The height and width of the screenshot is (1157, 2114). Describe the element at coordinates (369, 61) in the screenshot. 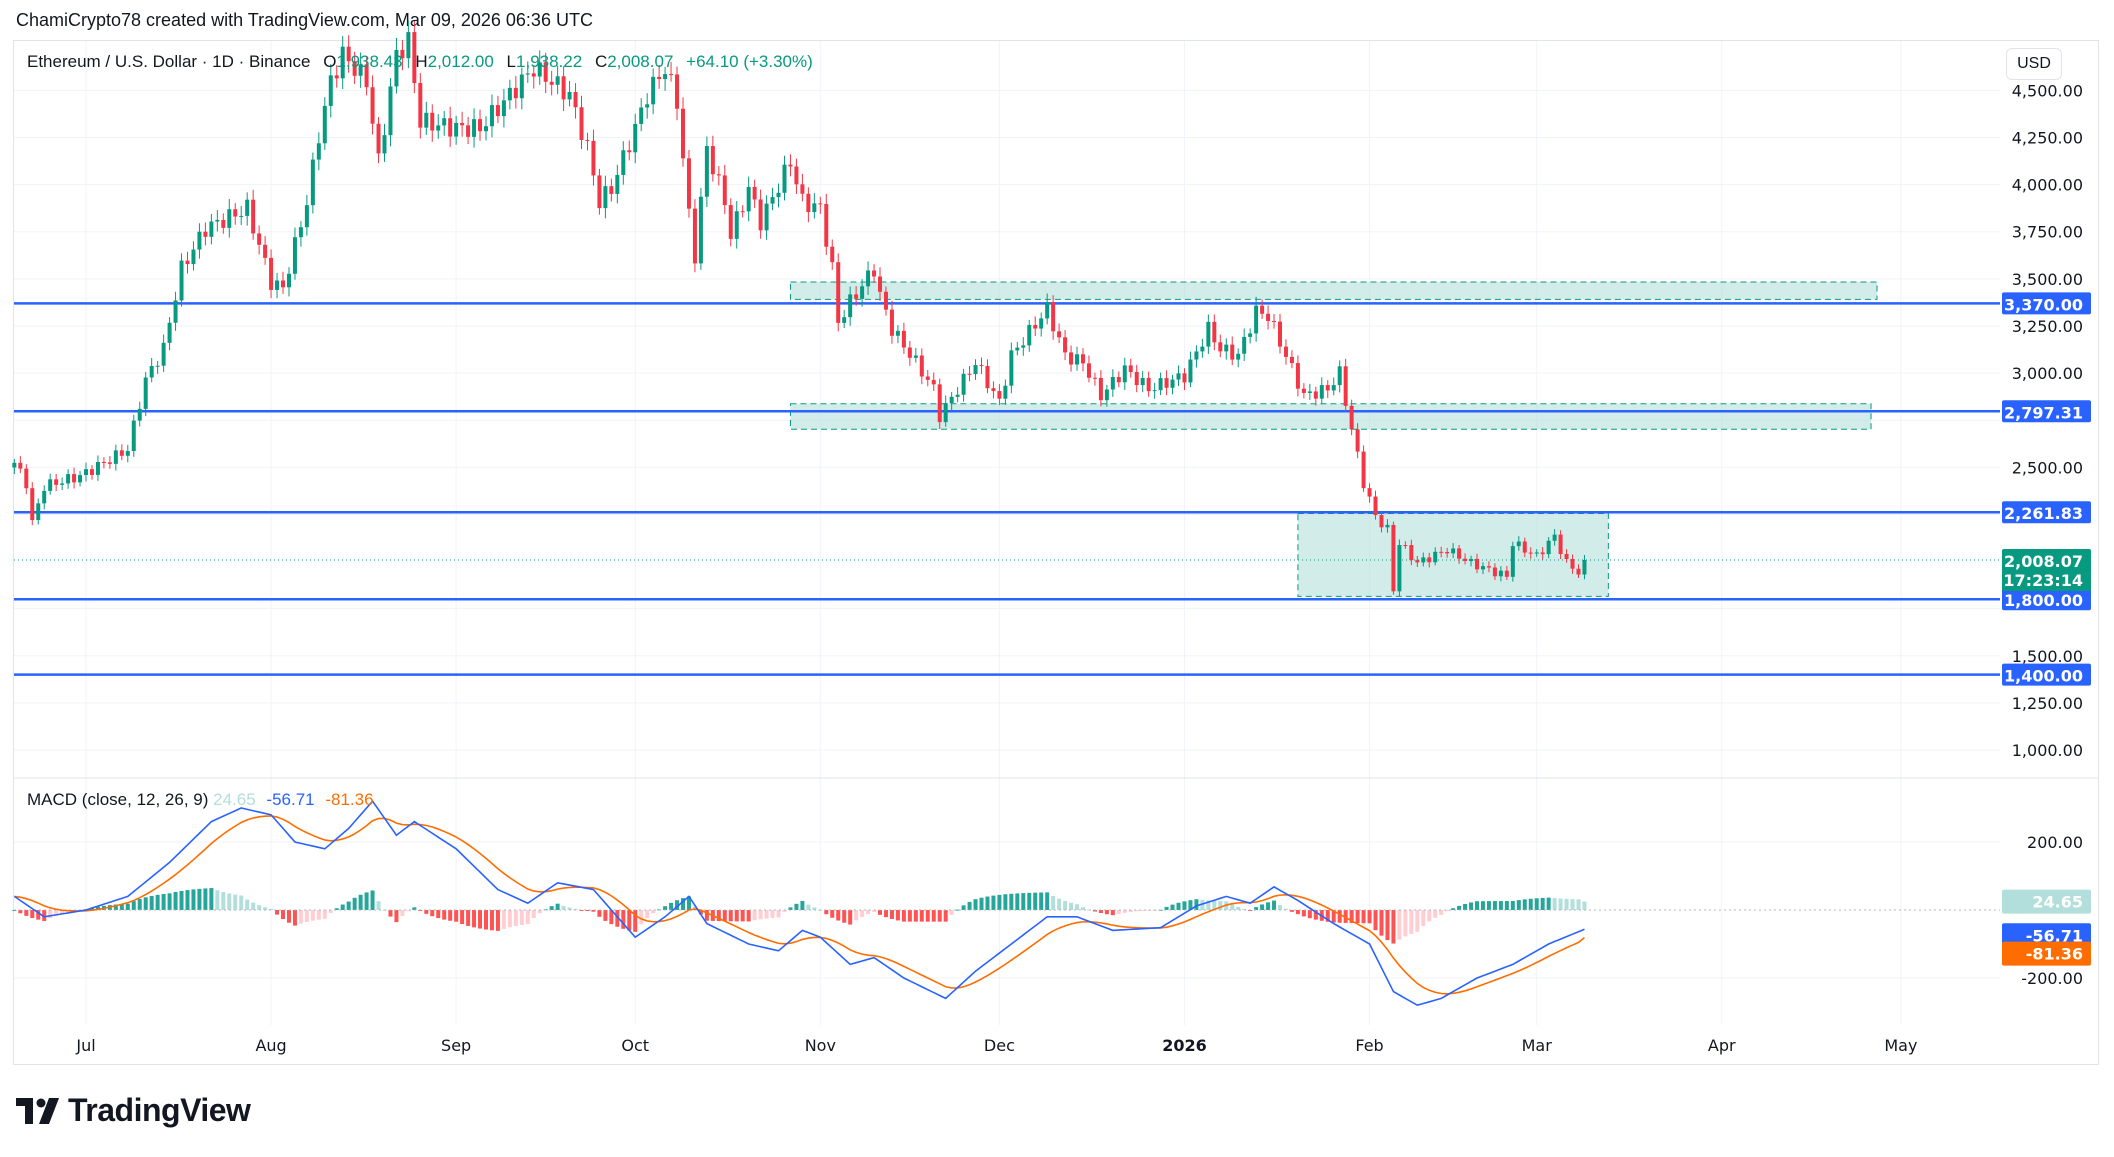

I see `open-value: 1,938.43` at that location.